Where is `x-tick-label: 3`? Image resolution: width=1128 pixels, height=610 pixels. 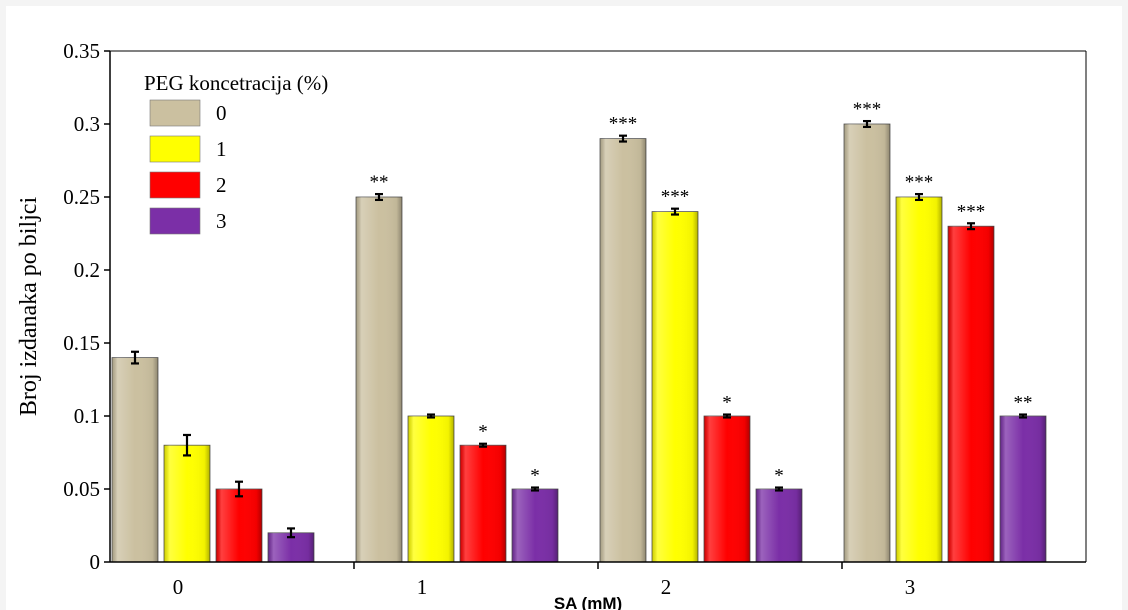
x-tick-label: 3 is located at coordinates (910, 587).